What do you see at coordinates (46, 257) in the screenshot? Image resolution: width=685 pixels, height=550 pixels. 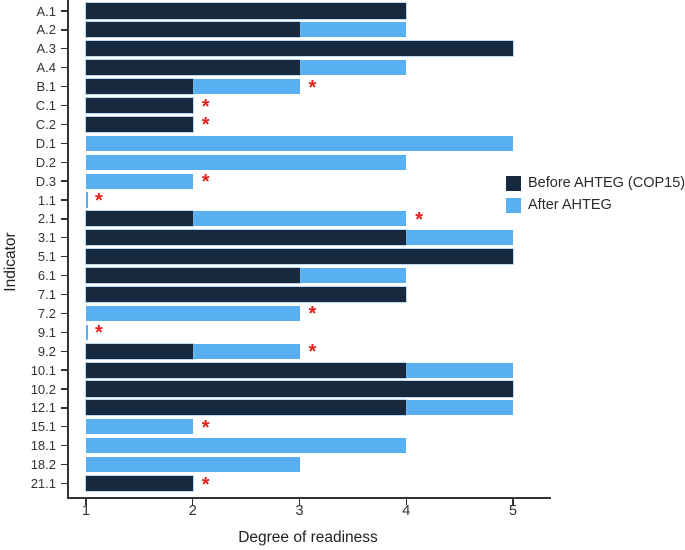 I see `category-label: 5.1` at bounding box center [46, 257].